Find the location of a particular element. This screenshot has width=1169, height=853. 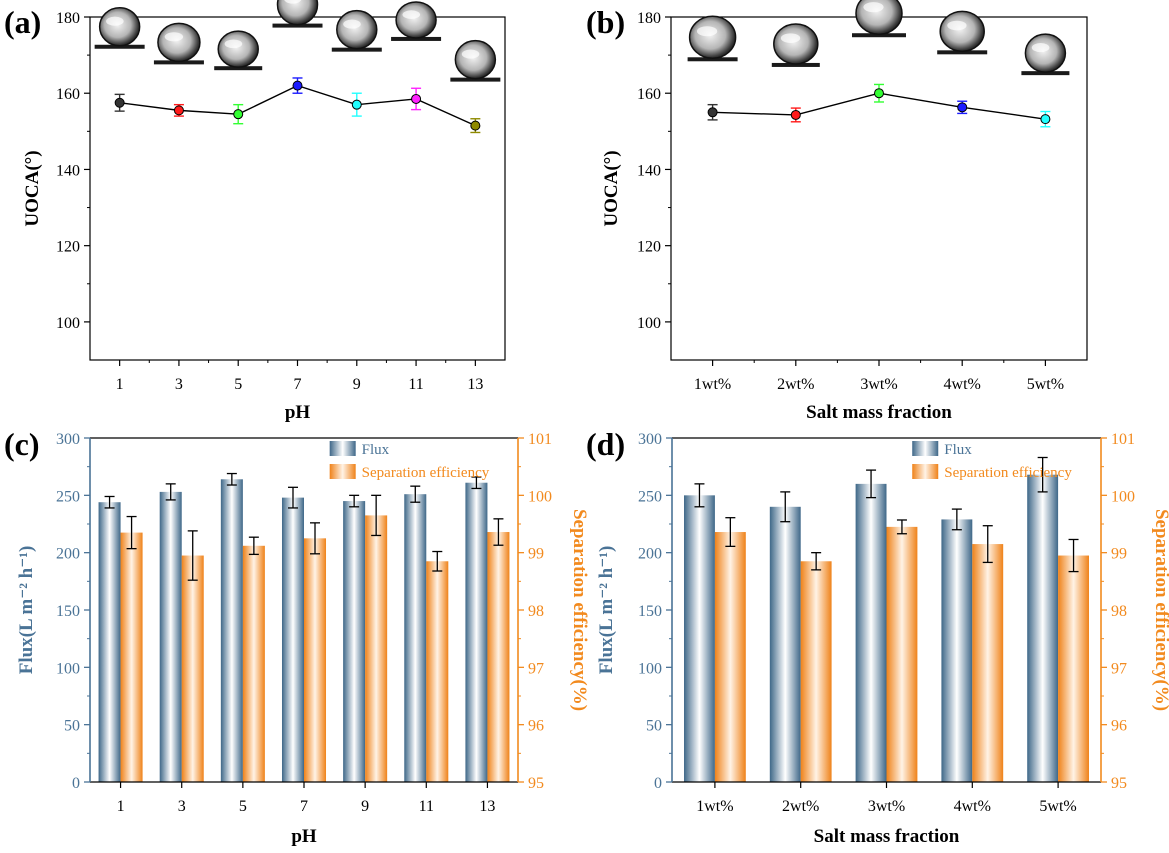

x-tick-label: 11 is located at coordinates (415, 384).